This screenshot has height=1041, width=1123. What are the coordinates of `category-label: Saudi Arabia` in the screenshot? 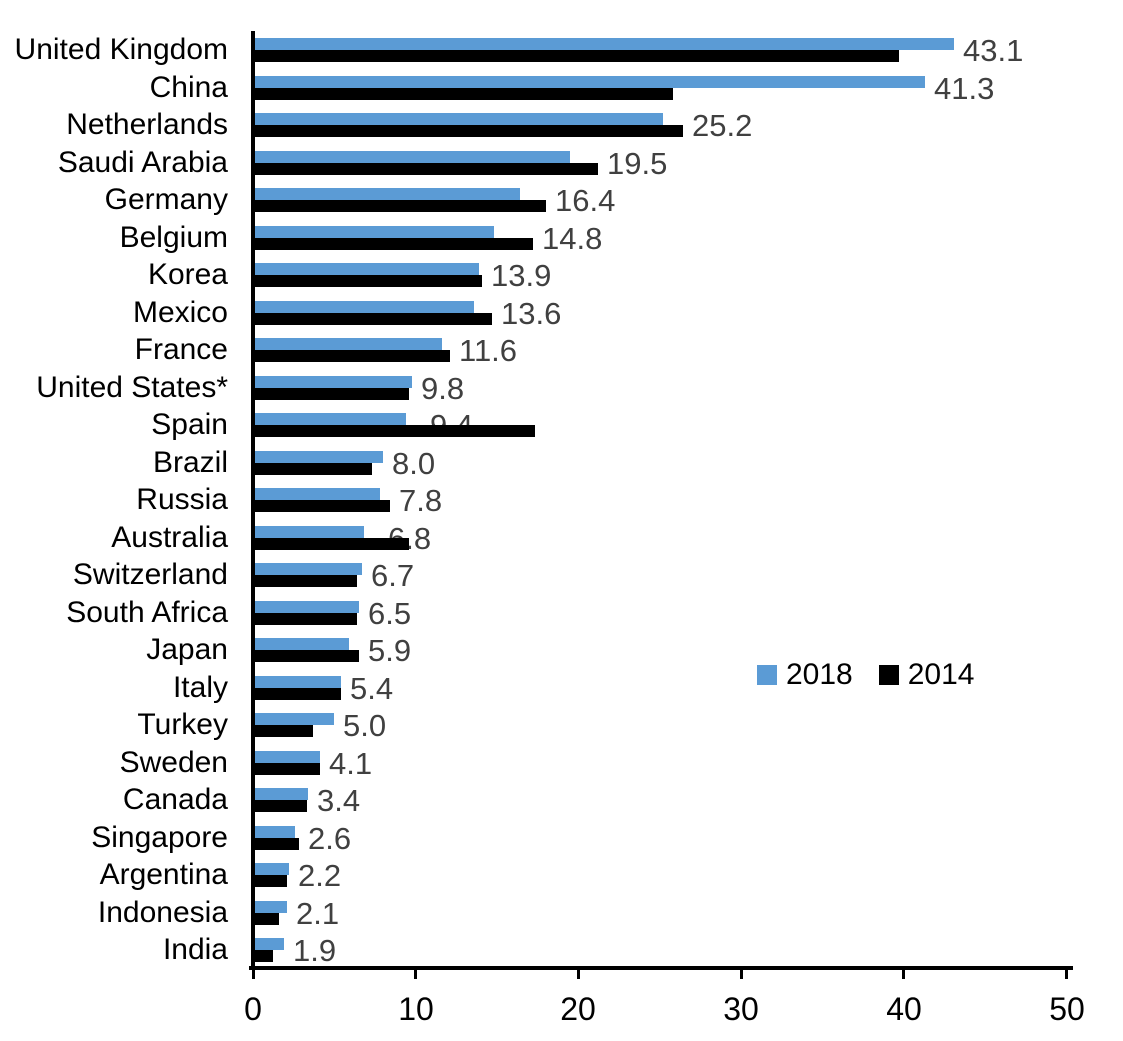 It's located at (142, 162).